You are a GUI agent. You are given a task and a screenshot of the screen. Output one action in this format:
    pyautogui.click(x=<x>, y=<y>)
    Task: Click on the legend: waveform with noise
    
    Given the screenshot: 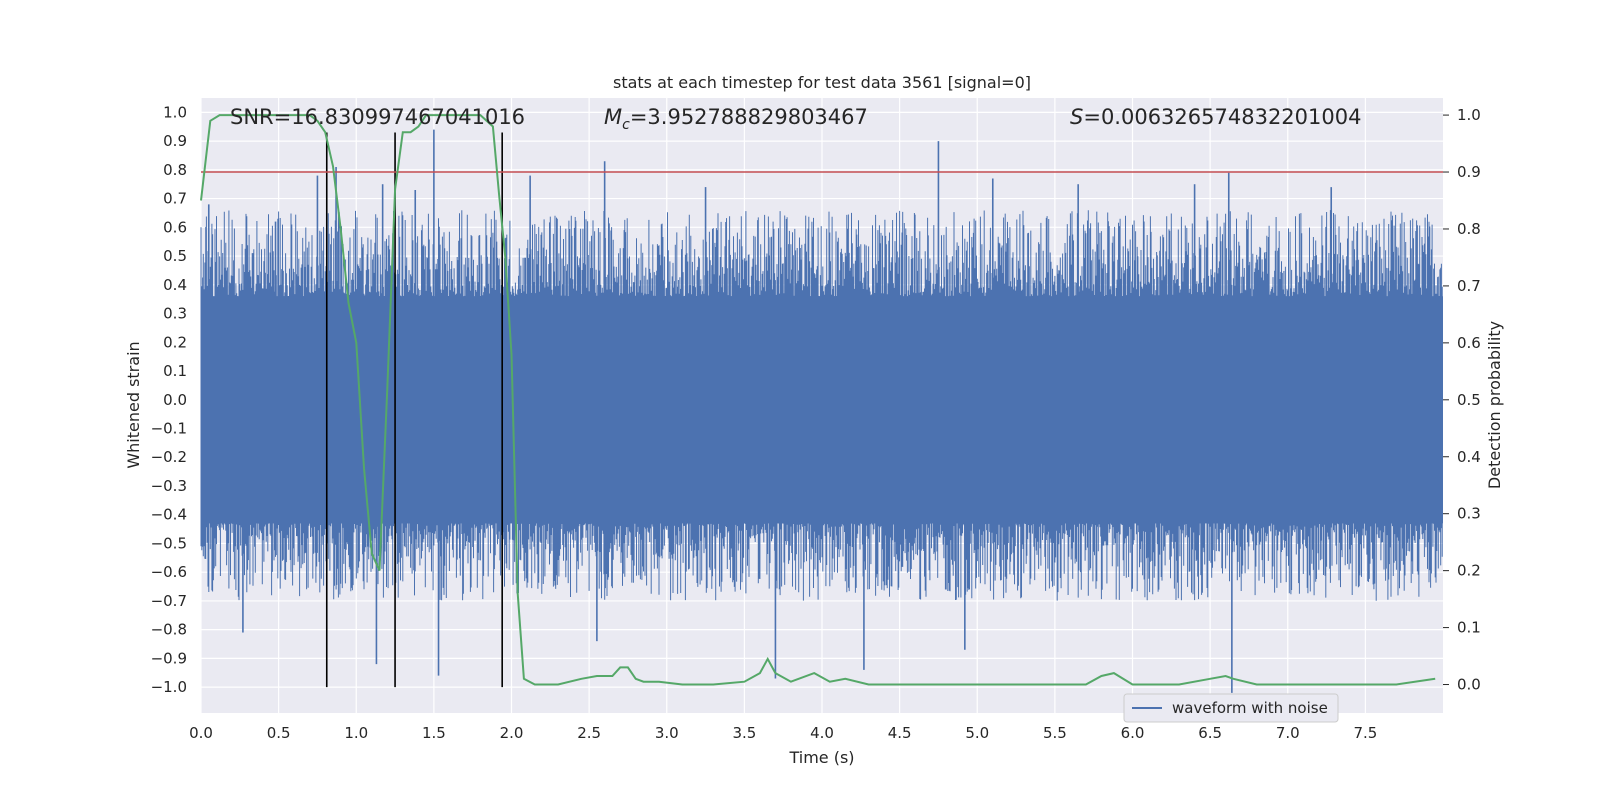 What is the action you would take?
    pyautogui.click(x=1231, y=708)
    